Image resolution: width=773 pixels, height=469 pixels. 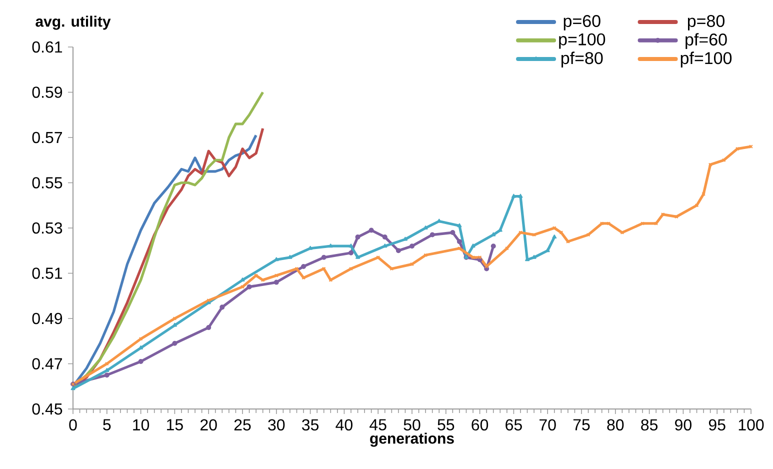 What do you see at coordinates (706, 22) in the screenshot?
I see `legend-label: p=80` at bounding box center [706, 22].